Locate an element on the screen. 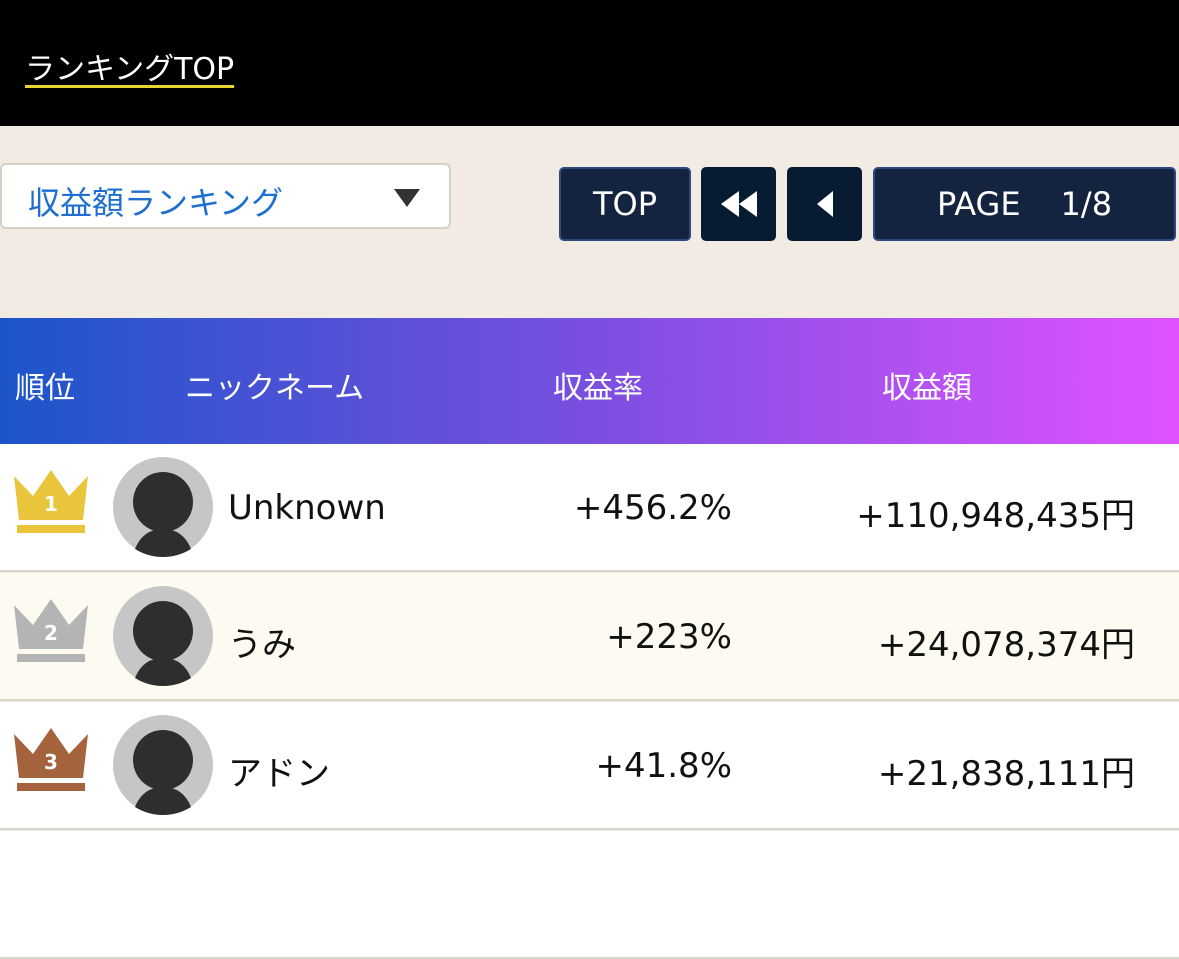  rank-crown: 1 is located at coordinates (51, 501).